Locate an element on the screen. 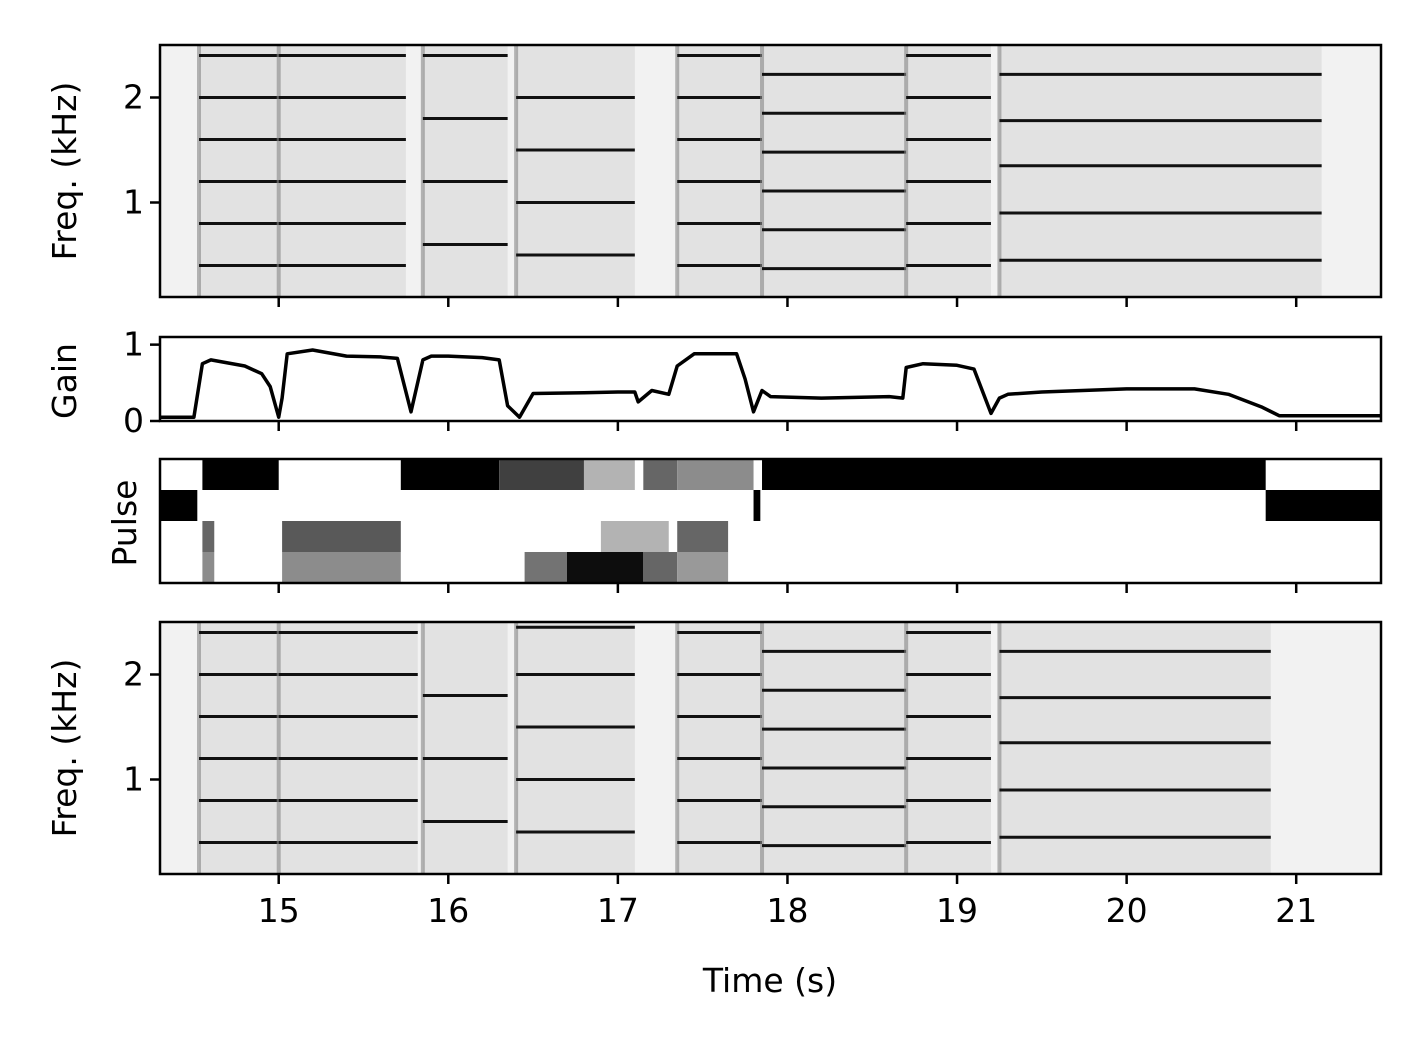  x-tick-label: 18 is located at coordinates (787, 910).